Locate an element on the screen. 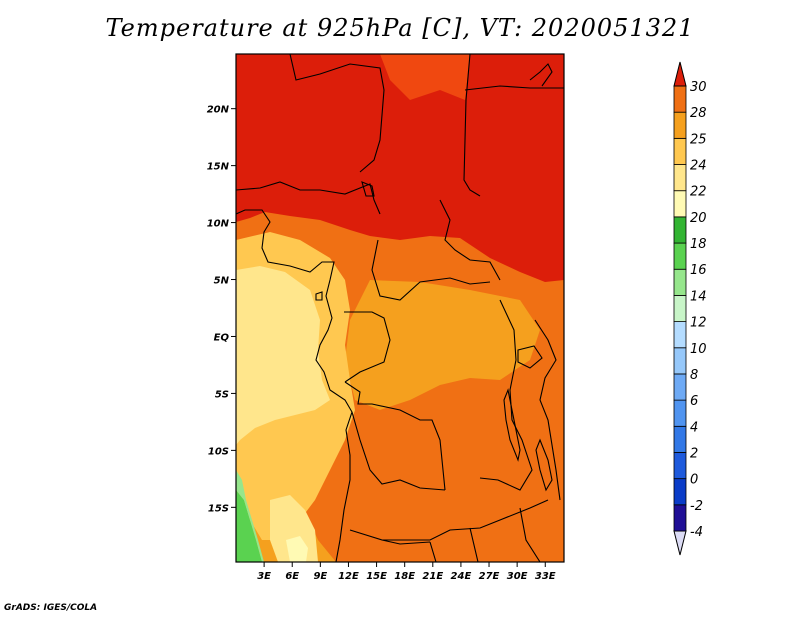  field-region-southwest-light is located at coordinates (250, 516).